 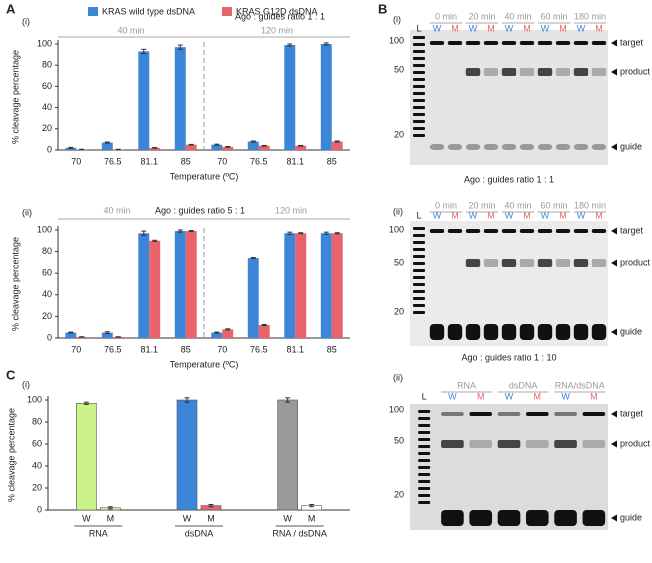 What do you see at coordinates (222, 161) in the screenshot?
I see `x-tick-label: 70` at bounding box center [222, 161].